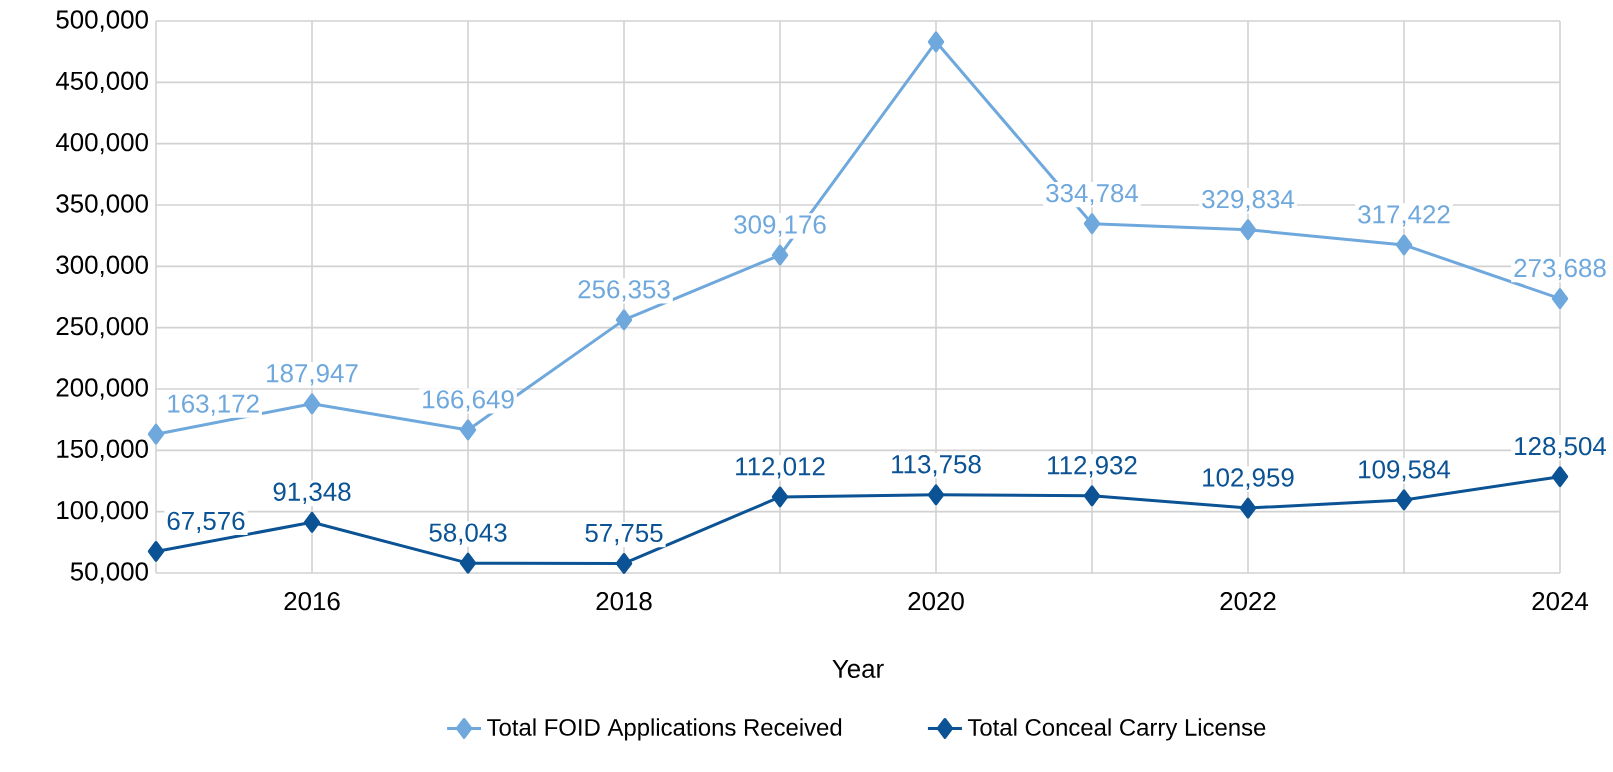 The image size is (1613, 772). I want to click on y-tick-label: 200,000, so click(102, 389).